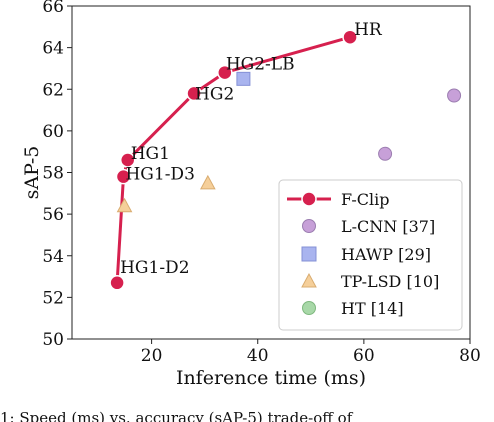  Describe the element at coordinates (152, 356) in the screenshot. I see `x-tick-label: 20` at that location.